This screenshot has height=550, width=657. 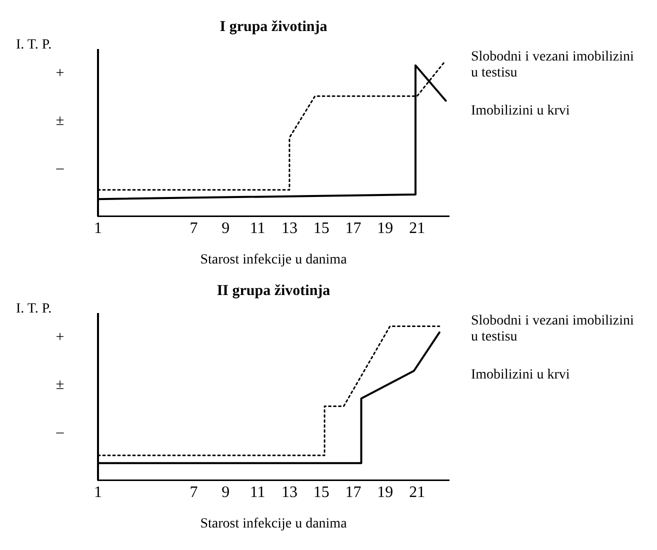 I want to click on chart-title: I grupa životinja, so click(x=274, y=26).